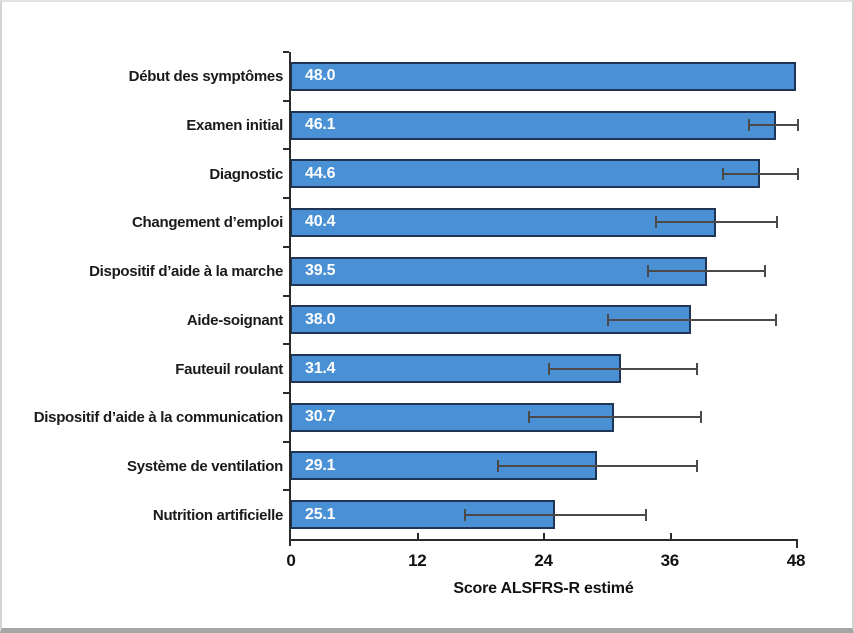 Image resolution: width=854 pixels, height=633 pixels. I want to click on bar-value-label: 25.1, so click(320, 514).